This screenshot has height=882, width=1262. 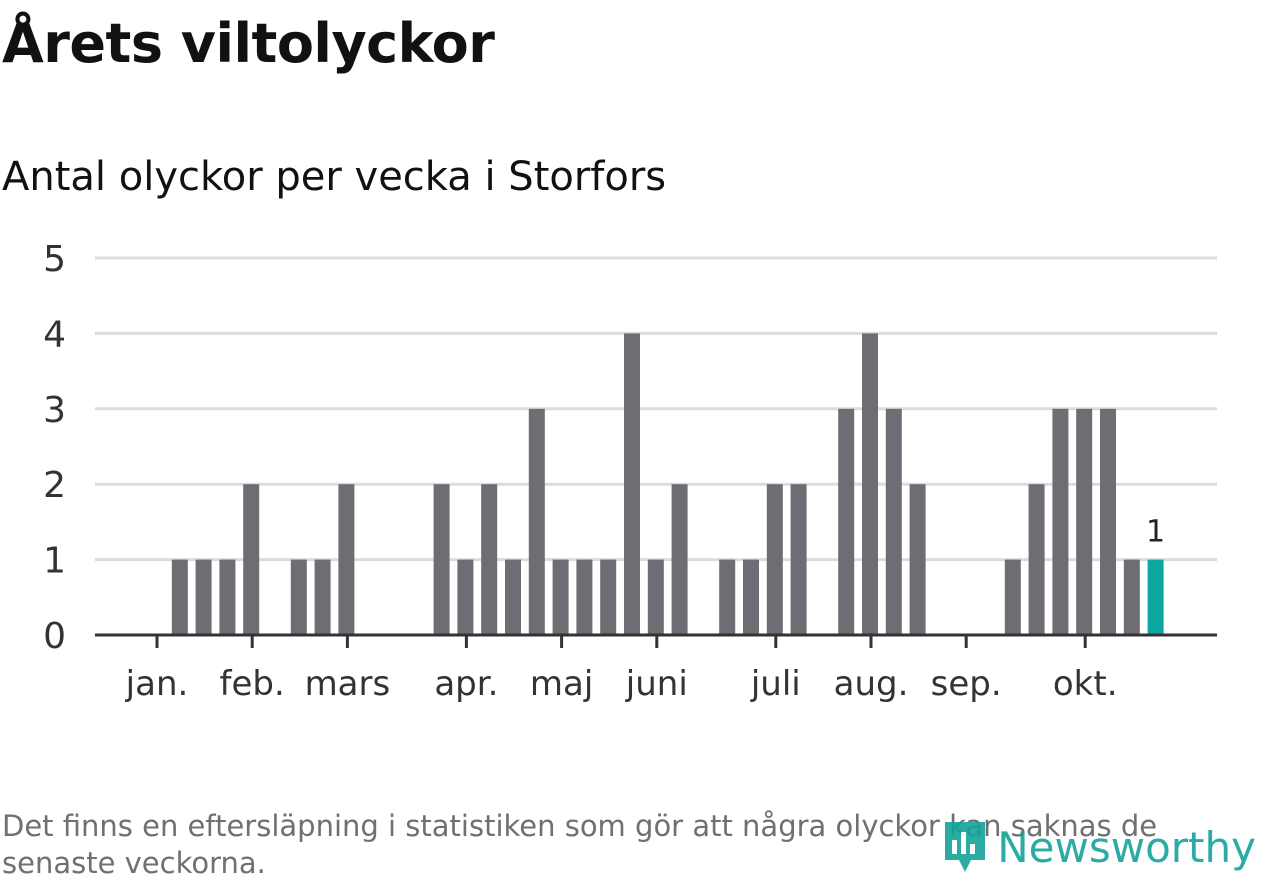 I want to click on newsworthy-logo: Newsworthy, so click(x=1098, y=847).